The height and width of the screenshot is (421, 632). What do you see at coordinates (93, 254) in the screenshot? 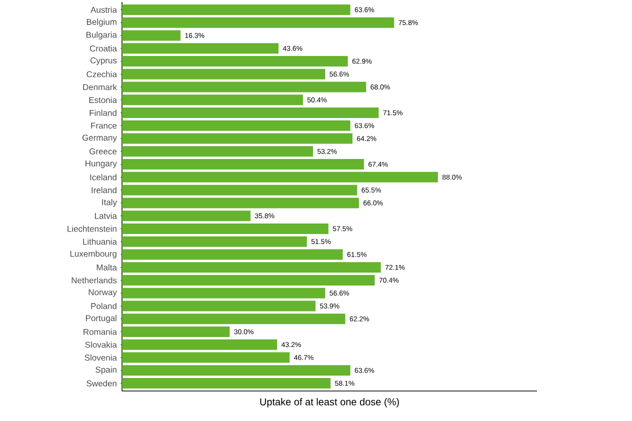
I see `y-tick-label: Luxembourg` at bounding box center [93, 254].